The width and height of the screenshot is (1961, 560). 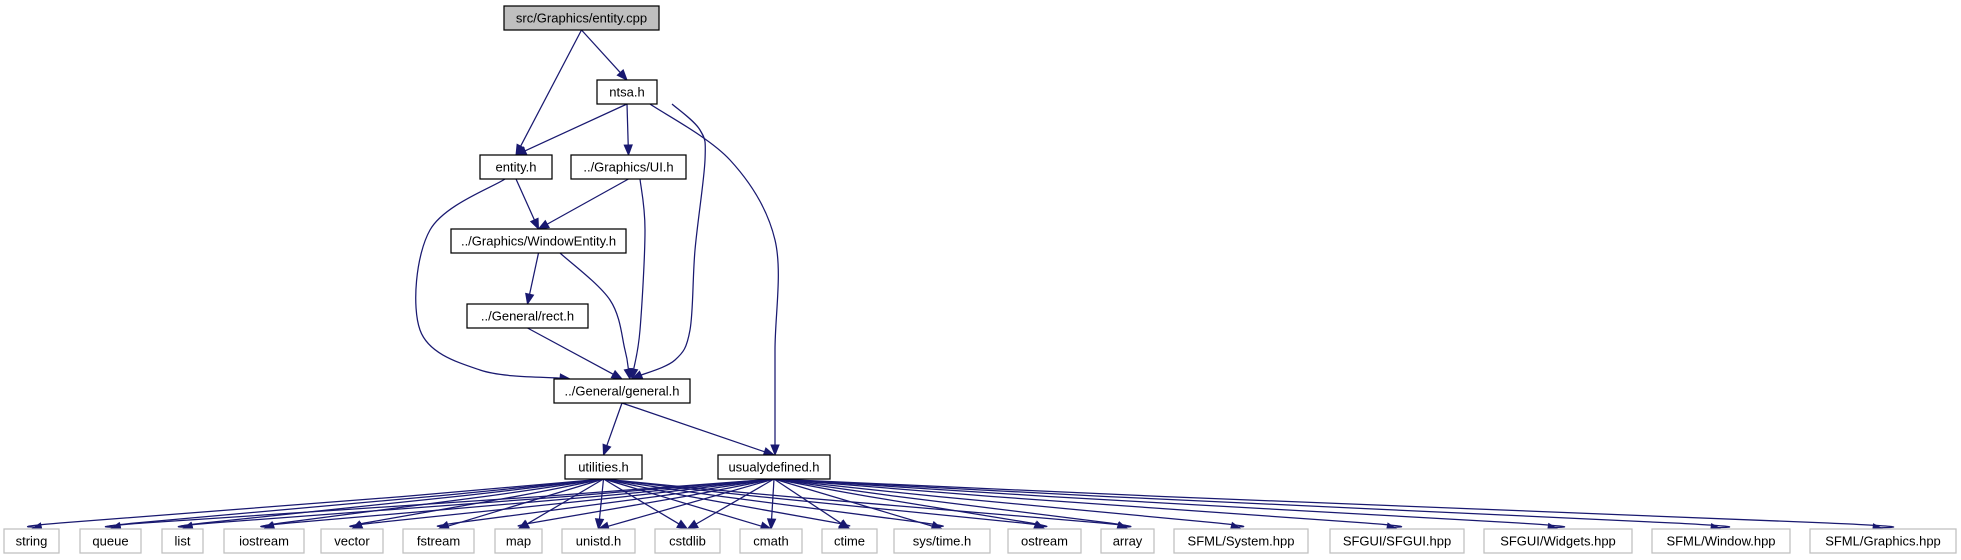 I want to click on node-label: ../General/general.h, so click(x=622, y=391).